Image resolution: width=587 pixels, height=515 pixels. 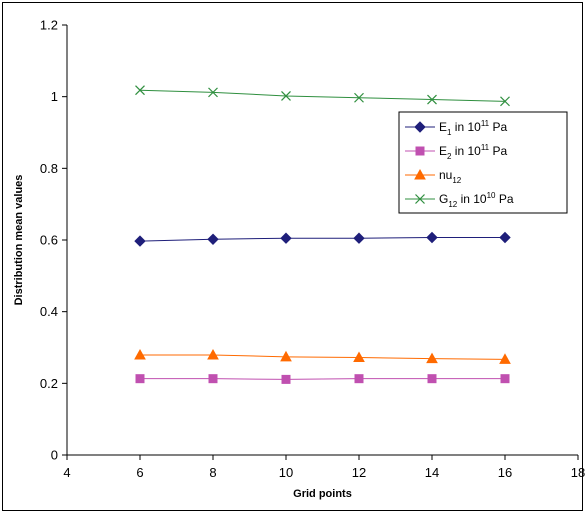 I want to click on legend-item: E2 in 1011 Pa, so click(x=456, y=152).